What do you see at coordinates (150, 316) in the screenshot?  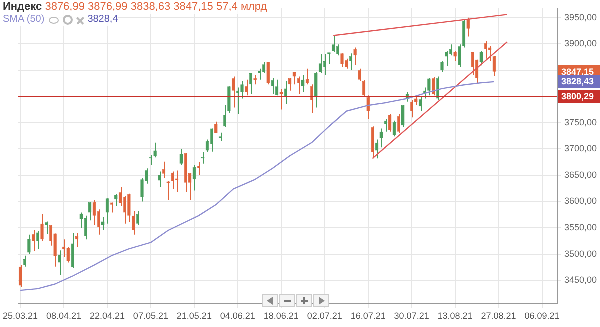 I see `x-tick-label: 07.05.21` at bounding box center [150, 316].